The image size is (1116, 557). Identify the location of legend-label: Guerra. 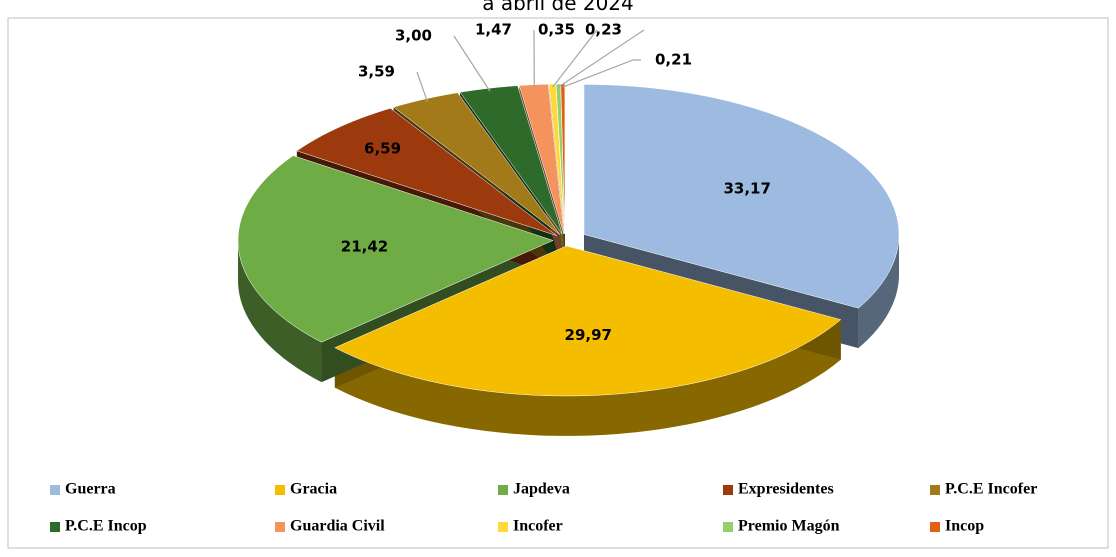
(90, 489).